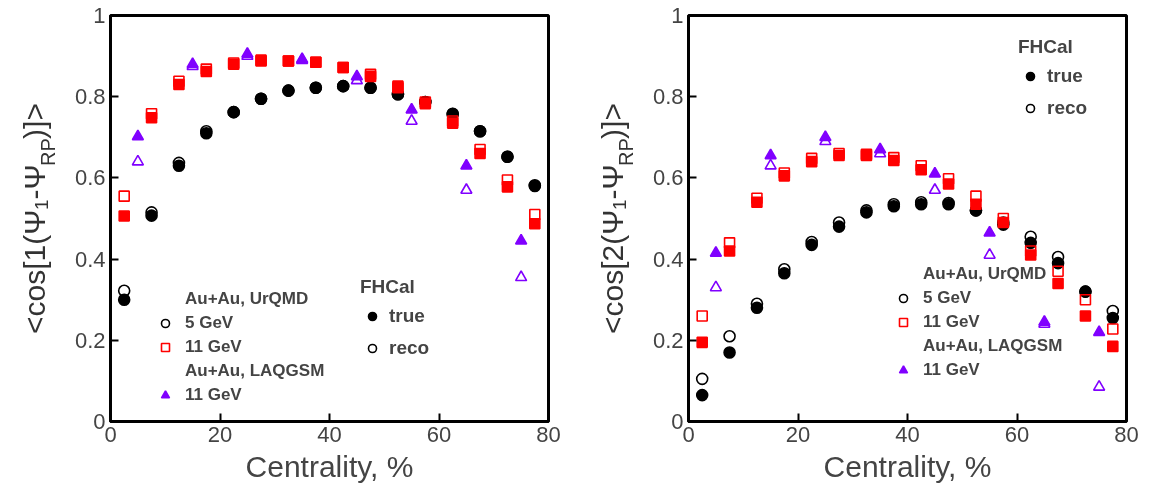 The width and height of the screenshot is (1156, 501). I want to click on y-axis-title: <cos[2(Ψ₁-ΨRP)]>, so click(616, 218).